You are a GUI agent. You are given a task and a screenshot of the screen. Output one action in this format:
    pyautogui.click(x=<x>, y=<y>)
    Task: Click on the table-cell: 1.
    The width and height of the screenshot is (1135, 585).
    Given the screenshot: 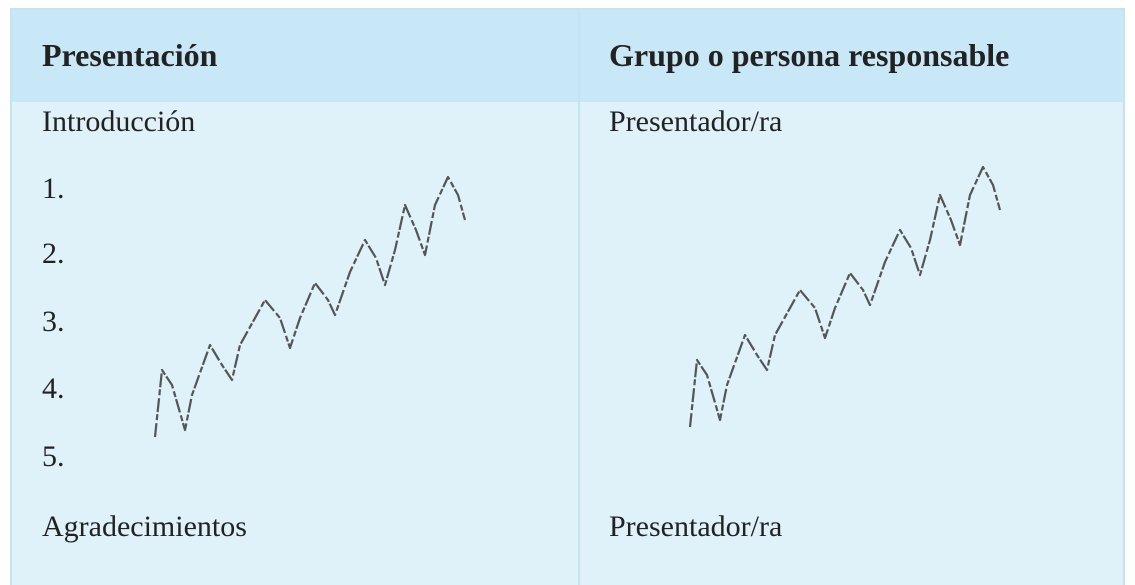 What is the action you would take?
    pyautogui.click(x=53, y=188)
    